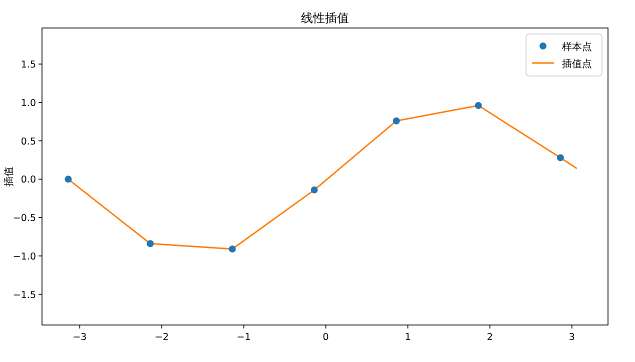 Image resolution: width=635 pixels, height=362 pixels. I want to click on y-axis-title: 插值, so click(9, 176).